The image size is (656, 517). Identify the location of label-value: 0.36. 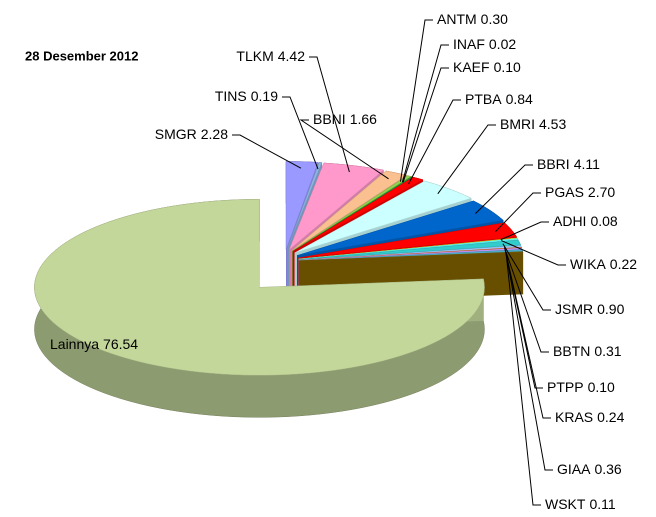
(607, 469).